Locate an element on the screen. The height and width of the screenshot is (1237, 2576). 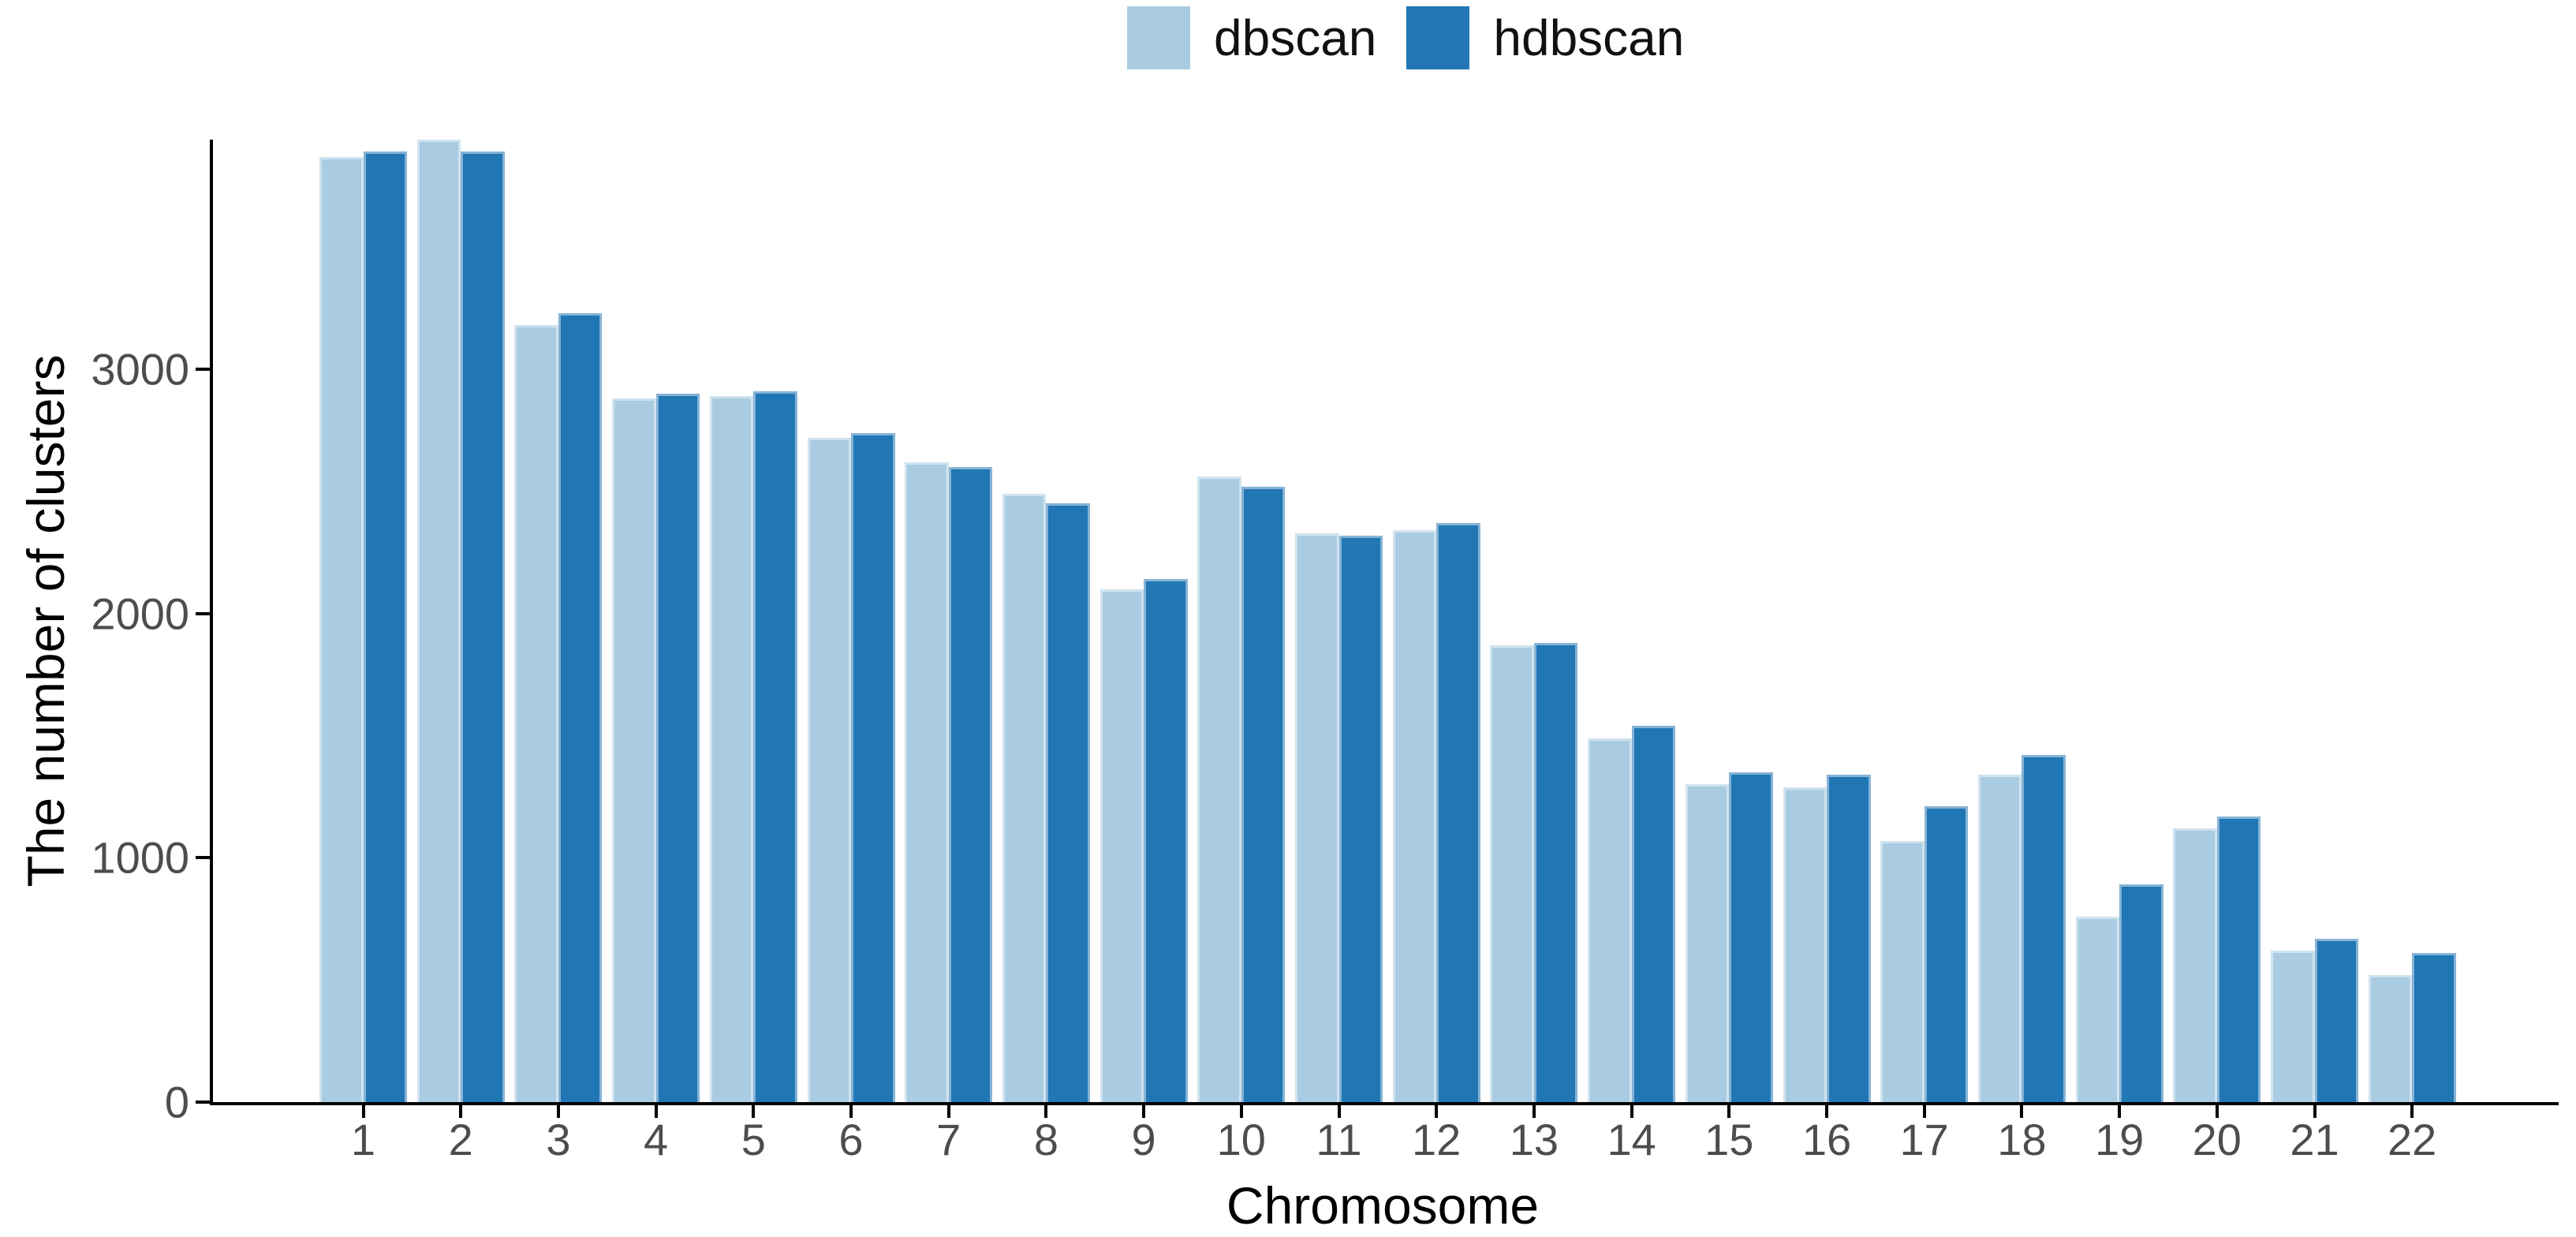
bar-hdbscan-chr21 is located at coordinates (2336, 1020).